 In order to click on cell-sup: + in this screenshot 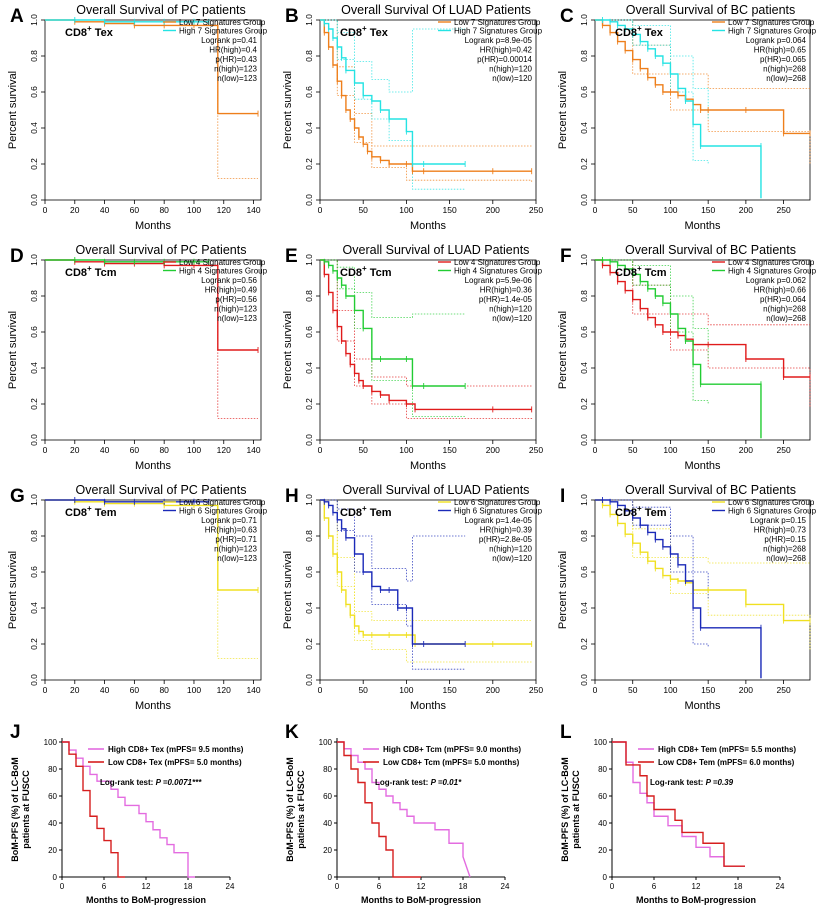, I will do `click(89, 28)`.